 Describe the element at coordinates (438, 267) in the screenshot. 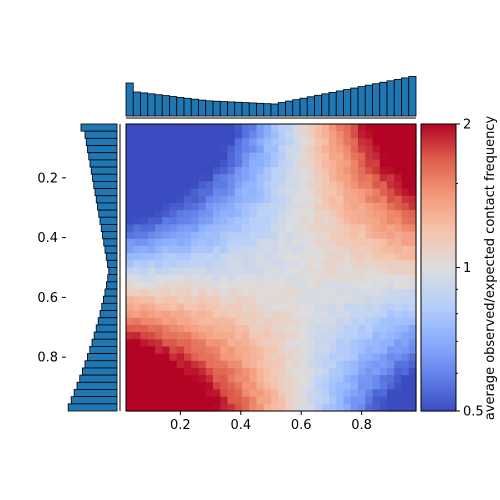

I see `colorbar` at that location.